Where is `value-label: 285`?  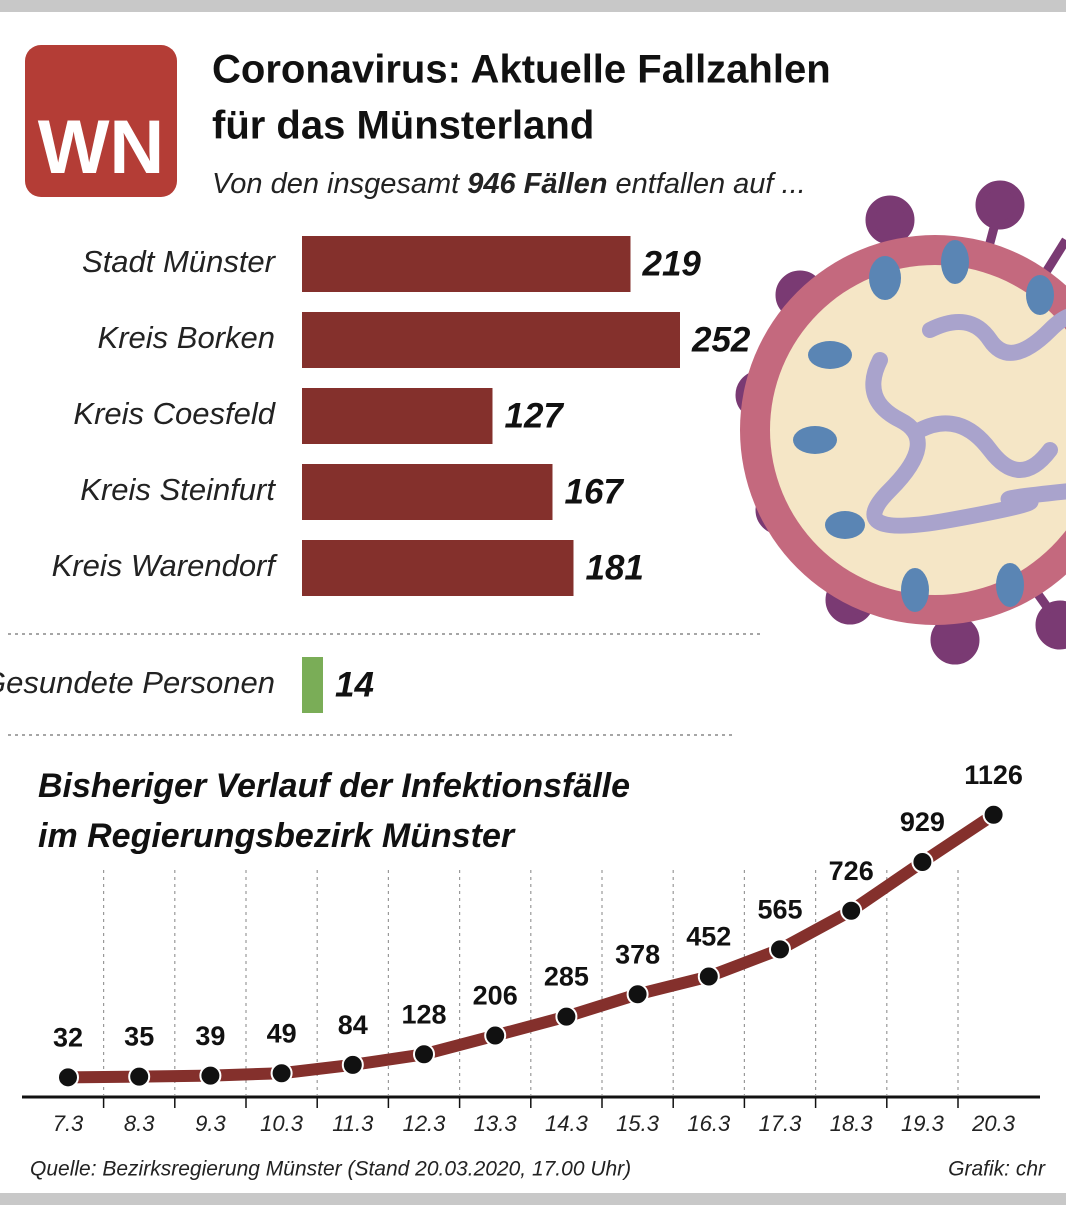 value-label: 285 is located at coordinates (566, 977).